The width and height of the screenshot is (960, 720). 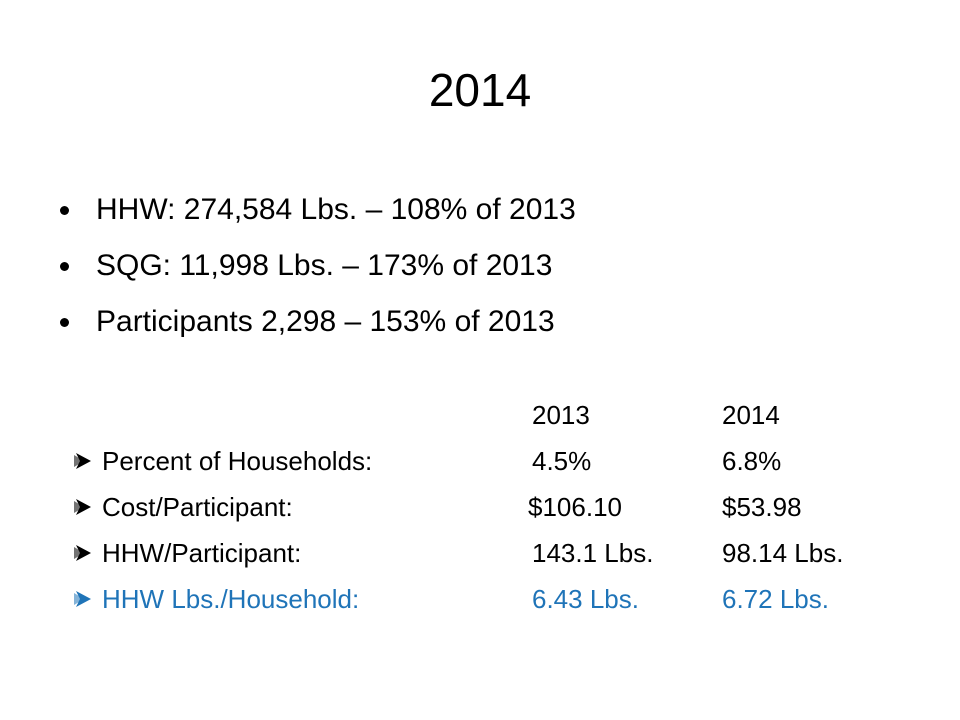 I want to click on row-label: Cost/Participant:, so click(x=197, y=507).